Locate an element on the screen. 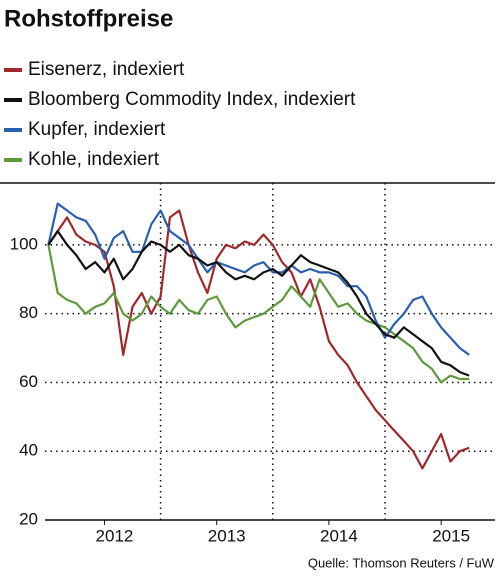 The image size is (500, 576). x-tick-label: 2012 is located at coordinates (115, 535).